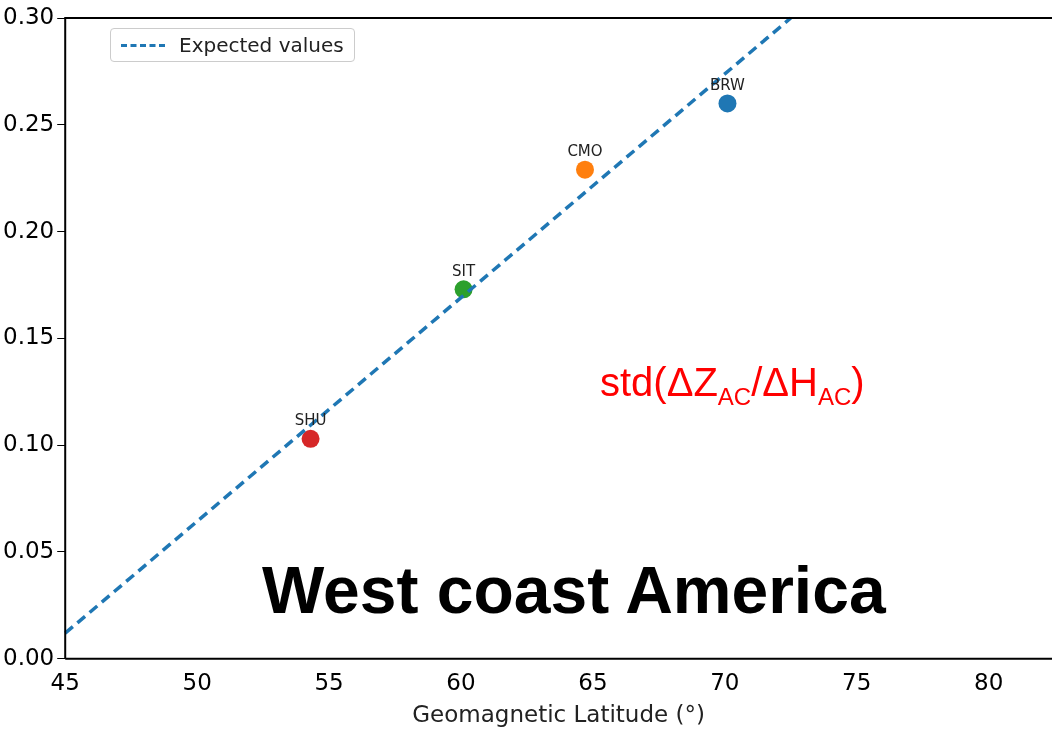 The height and width of the screenshot is (734, 1061). What do you see at coordinates (310, 420) in the screenshot?
I see `series-label: SHU` at bounding box center [310, 420].